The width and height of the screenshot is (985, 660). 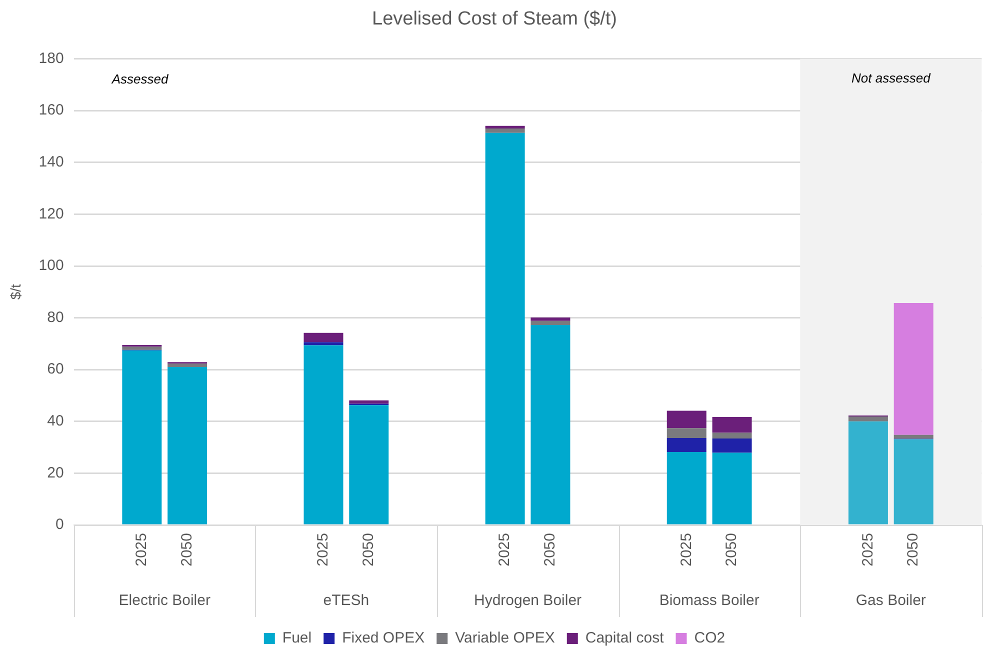 What do you see at coordinates (51, 110) in the screenshot?
I see `y-tick-label: 160` at bounding box center [51, 110].